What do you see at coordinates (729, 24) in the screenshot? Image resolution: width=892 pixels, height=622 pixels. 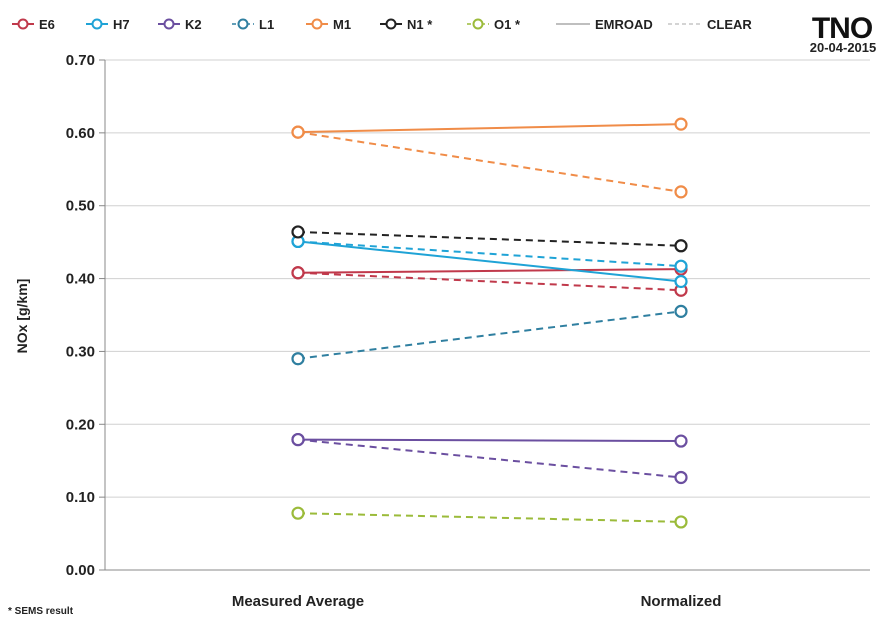 I see `legend-label: CLEAR` at bounding box center [729, 24].